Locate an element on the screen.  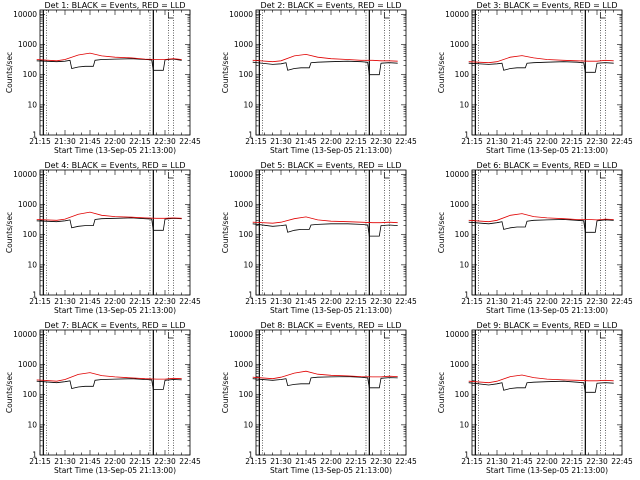
panel-title-2: Det 2: BLACK = Events, RED = LLD is located at coordinates (331, 5).